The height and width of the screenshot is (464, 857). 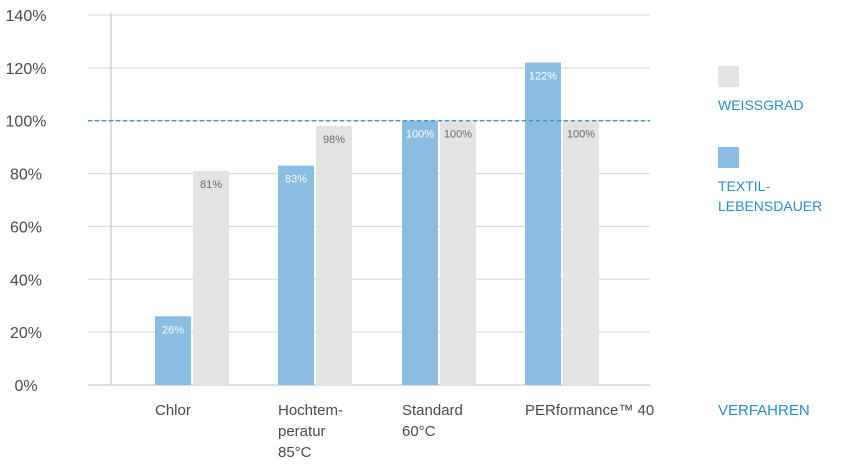 I want to click on x-category-label: 60°C, so click(x=419, y=431).